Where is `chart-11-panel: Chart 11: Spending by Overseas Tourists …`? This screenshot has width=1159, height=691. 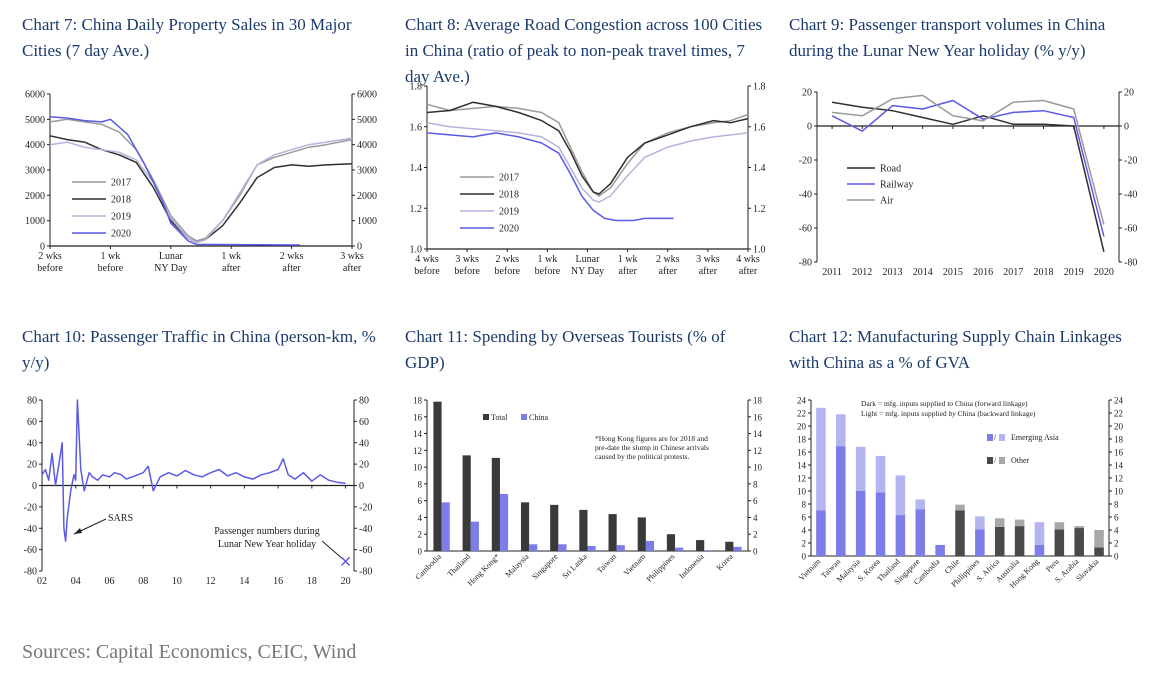
chart-11-panel: Chart 11: Spending by Overseas Tourists … is located at coordinates (590, 461).